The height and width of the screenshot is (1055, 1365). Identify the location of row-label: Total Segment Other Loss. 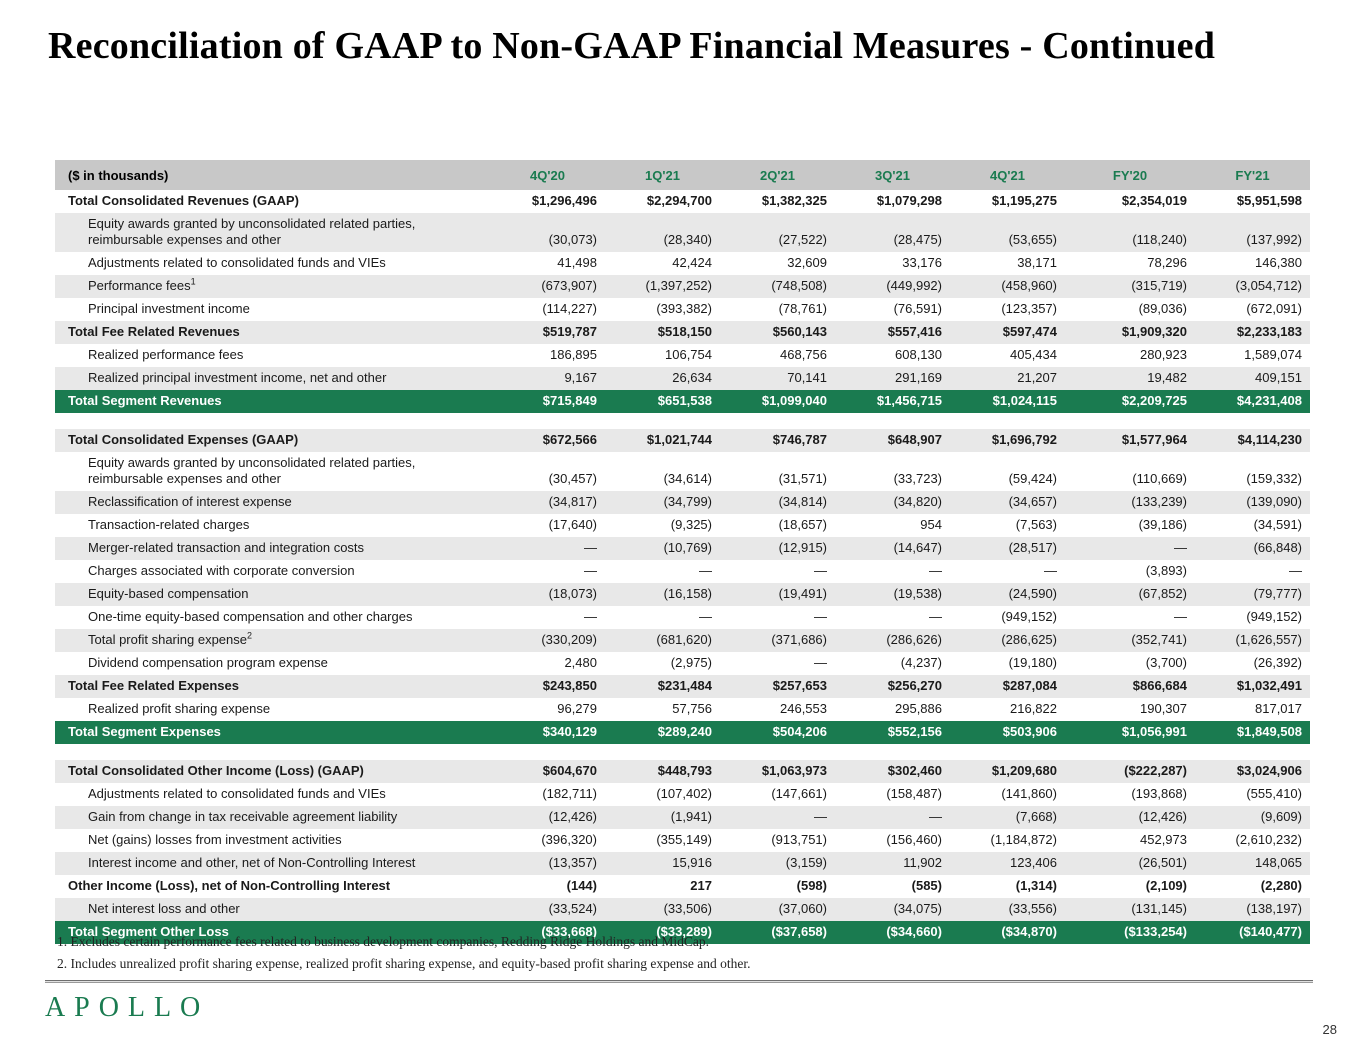
(148, 931).